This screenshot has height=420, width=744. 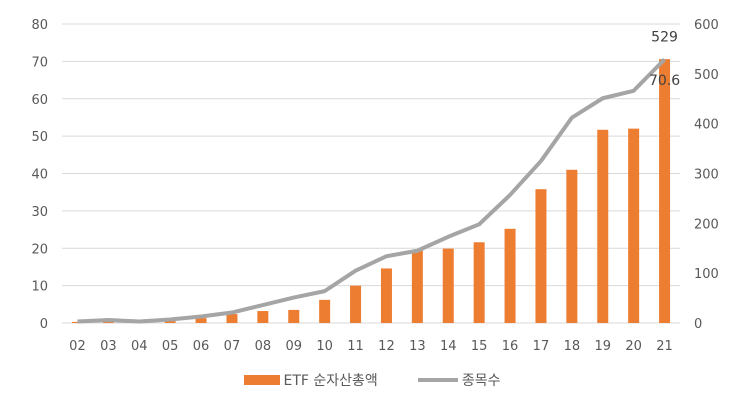 I want to click on x-tick-label: 16, so click(x=510, y=346).